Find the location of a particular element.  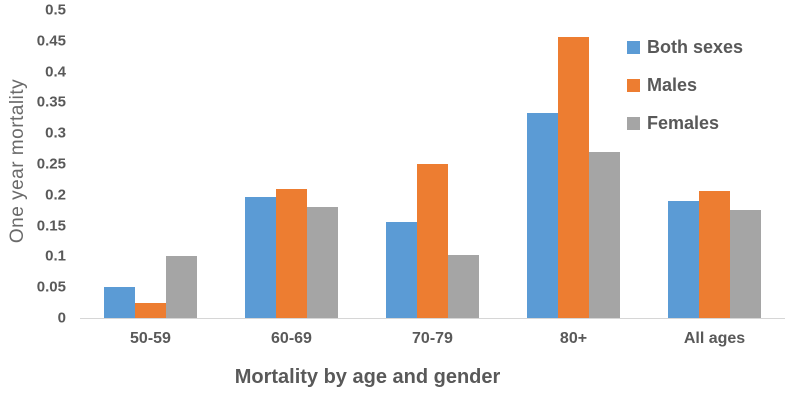

legend-label-males: Males is located at coordinates (672, 84).